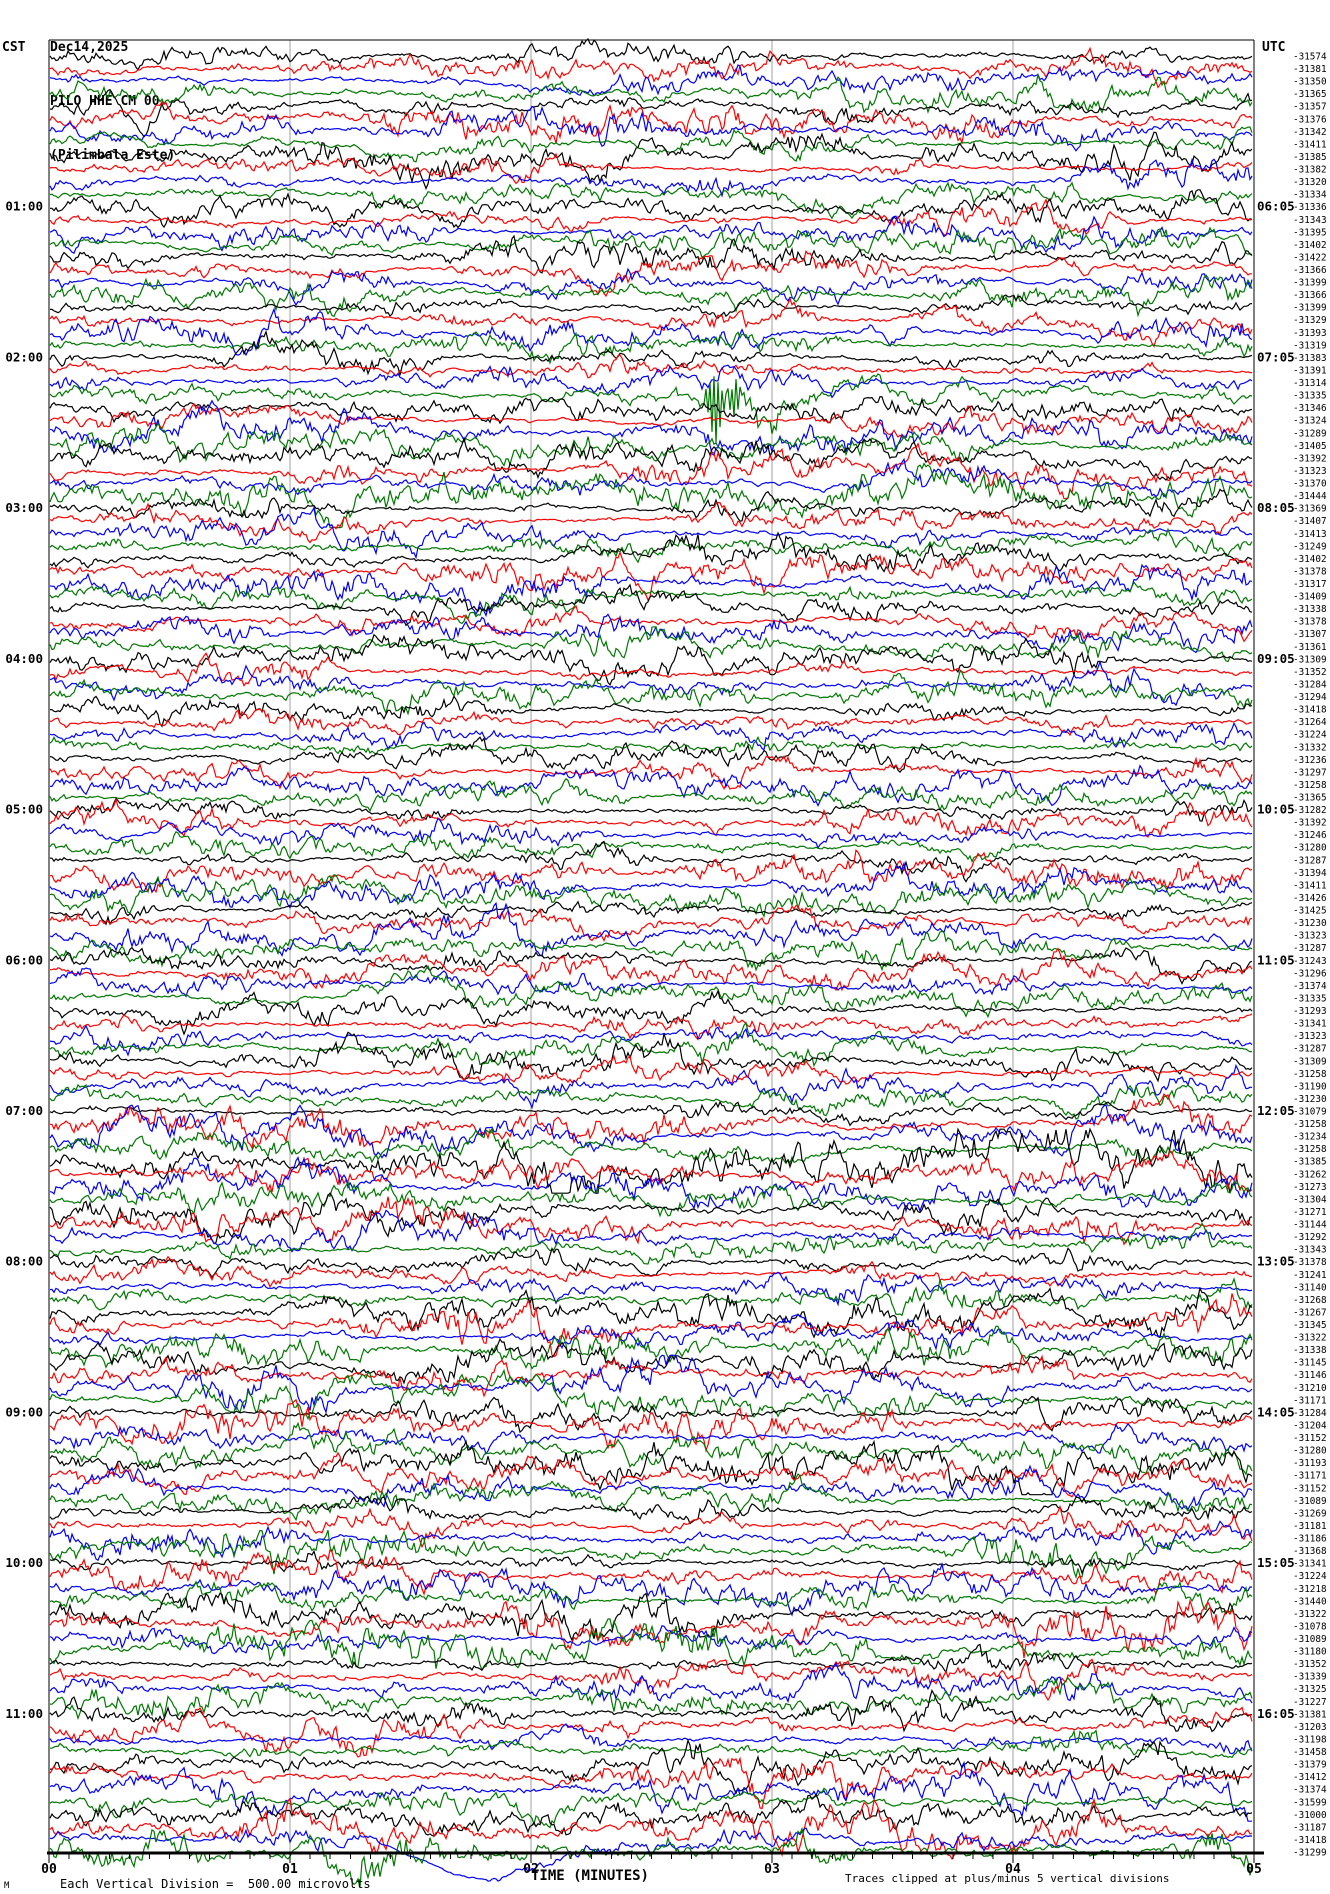 The width and height of the screenshot is (1330, 1894). Describe the element at coordinates (655, 1857) in the screenshot. I see `x-axis` at that location.